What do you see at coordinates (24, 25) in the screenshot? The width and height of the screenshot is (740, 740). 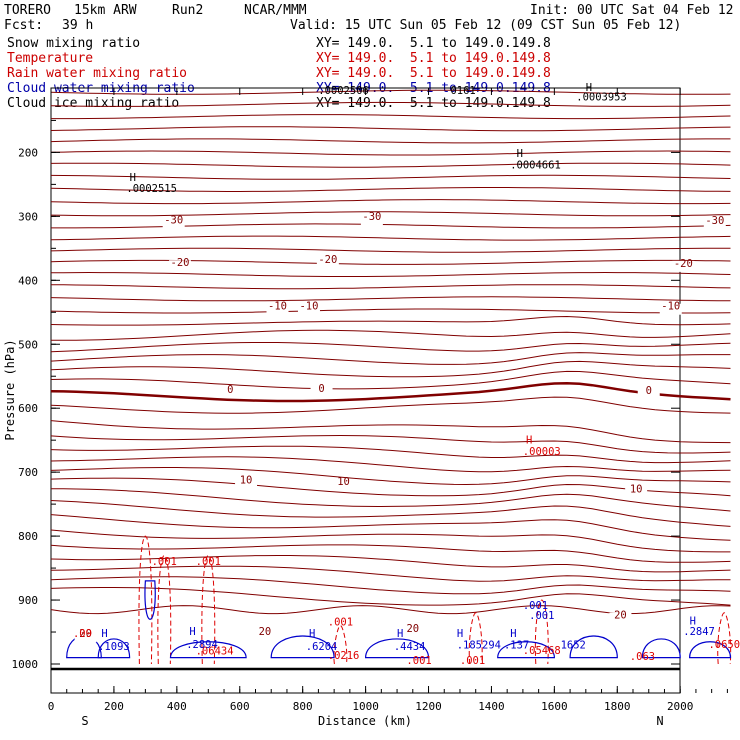 I see `forecast-label: Fcst:` at bounding box center [24, 25].